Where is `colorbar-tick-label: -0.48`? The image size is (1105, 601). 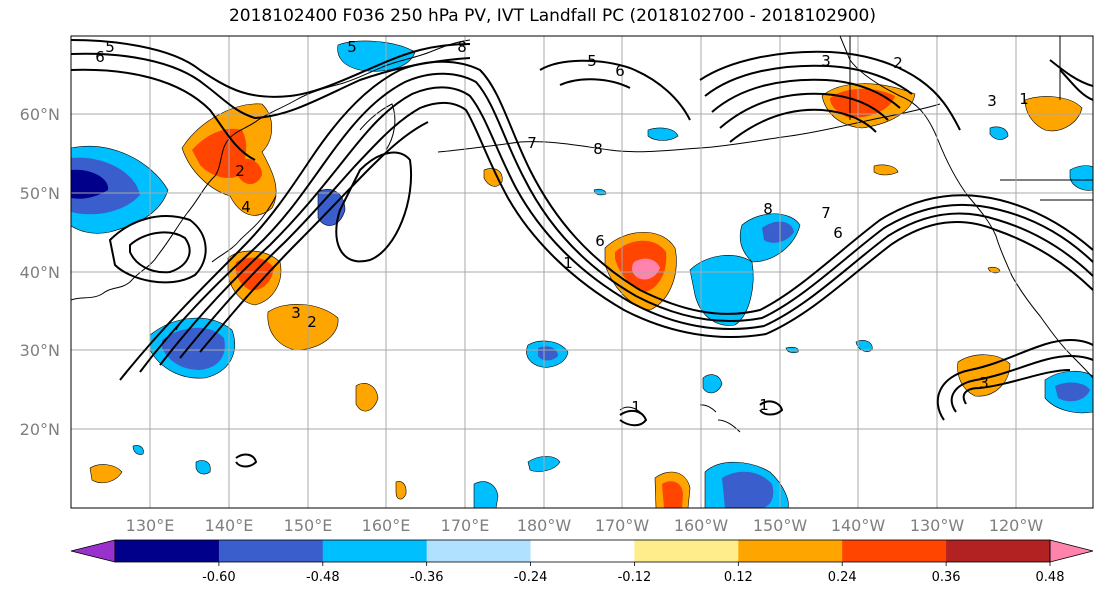
colorbar-tick-label: -0.48 is located at coordinates (323, 577).